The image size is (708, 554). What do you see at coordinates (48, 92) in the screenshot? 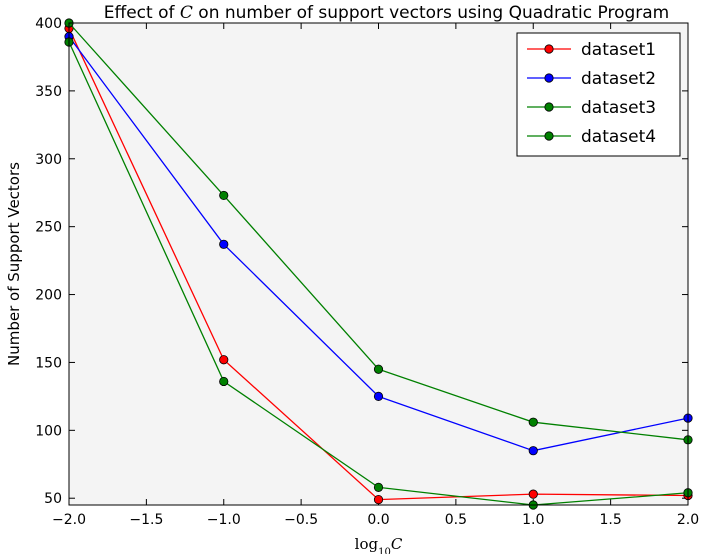
I see `y-tick-label: 350` at bounding box center [48, 92].